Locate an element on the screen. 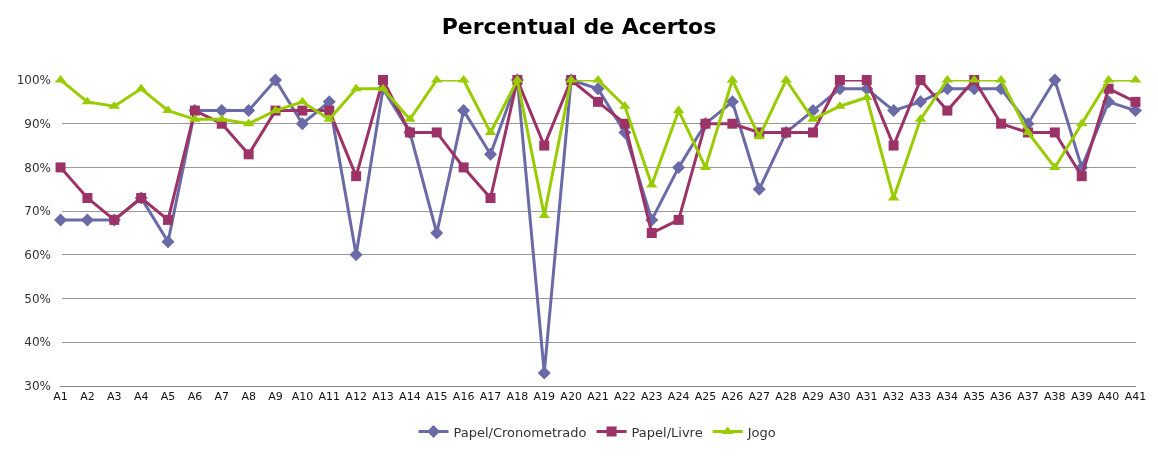 Image resolution: width=1158 pixels, height=459 pixels. x-tick-label: A30 is located at coordinates (840, 397).